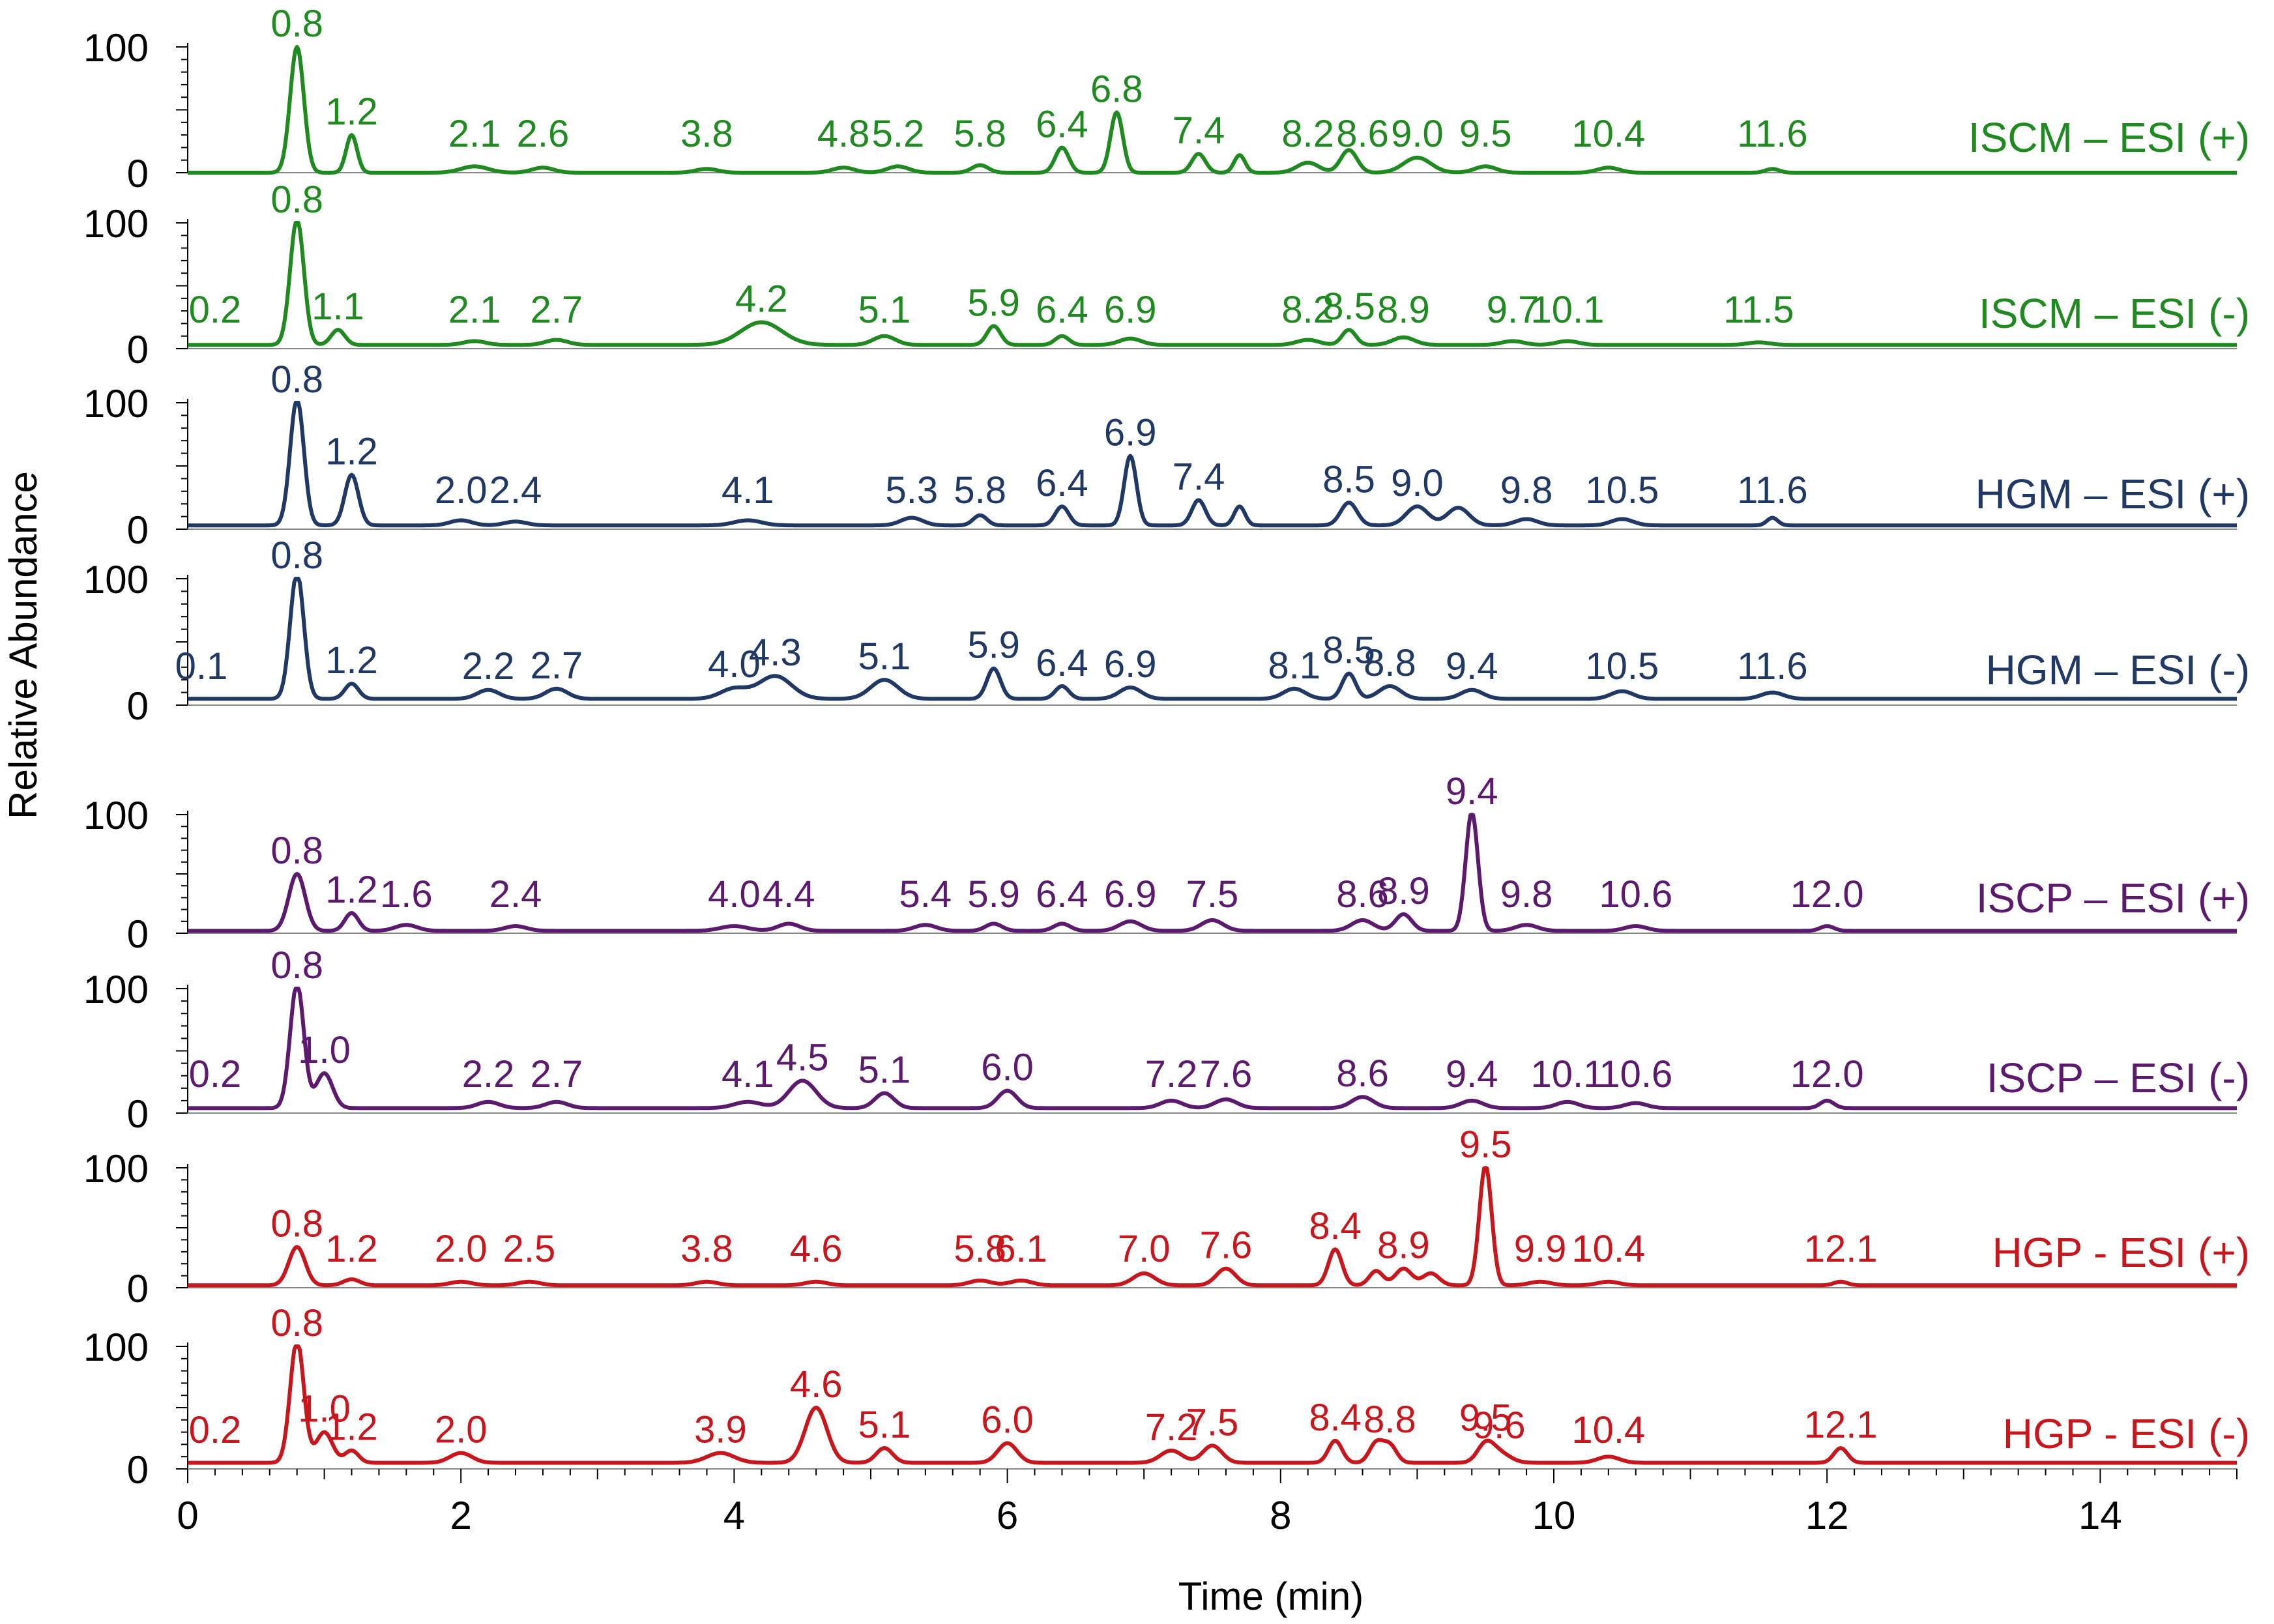 Image resolution: width=2274 pixels, height=1624 pixels. What do you see at coordinates (1007, 1516) in the screenshot?
I see `x-tick-label: 6` at bounding box center [1007, 1516].